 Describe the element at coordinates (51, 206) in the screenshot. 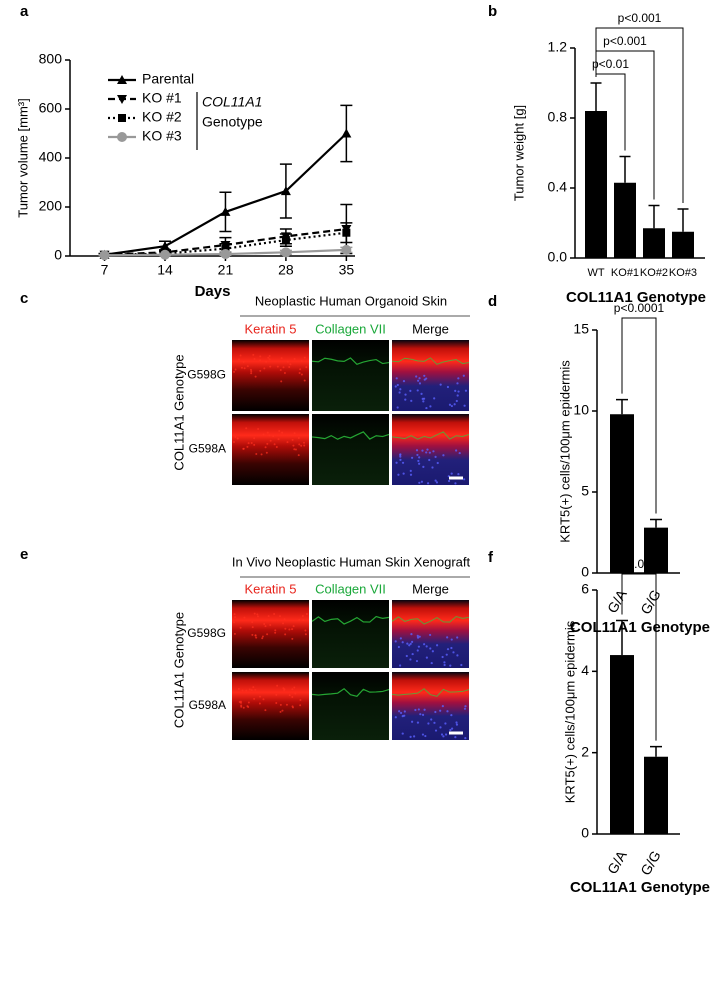

I see `y-tick-label: 200` at that location.